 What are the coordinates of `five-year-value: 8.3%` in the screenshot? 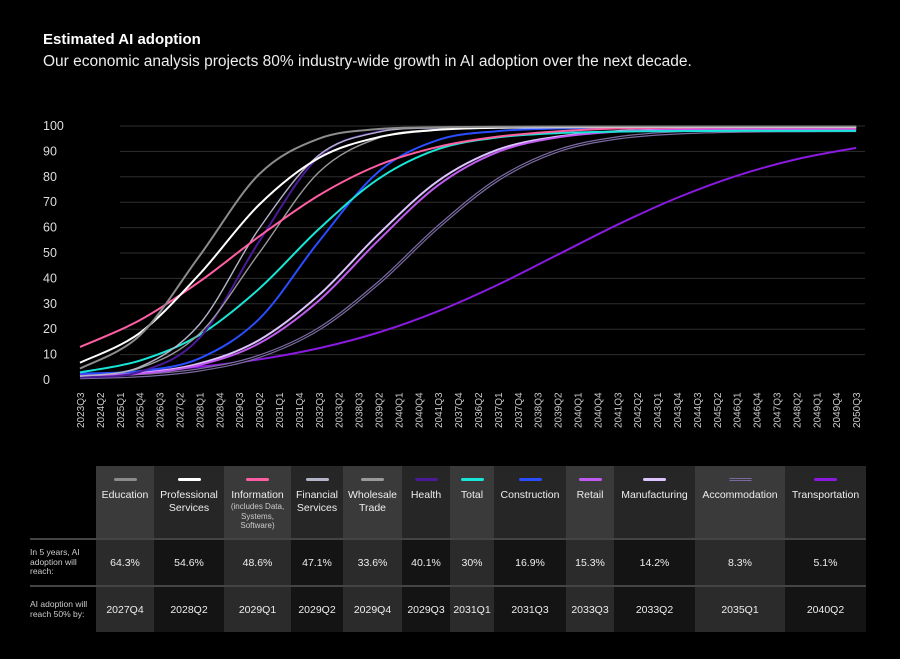 It's located at (740, 562).